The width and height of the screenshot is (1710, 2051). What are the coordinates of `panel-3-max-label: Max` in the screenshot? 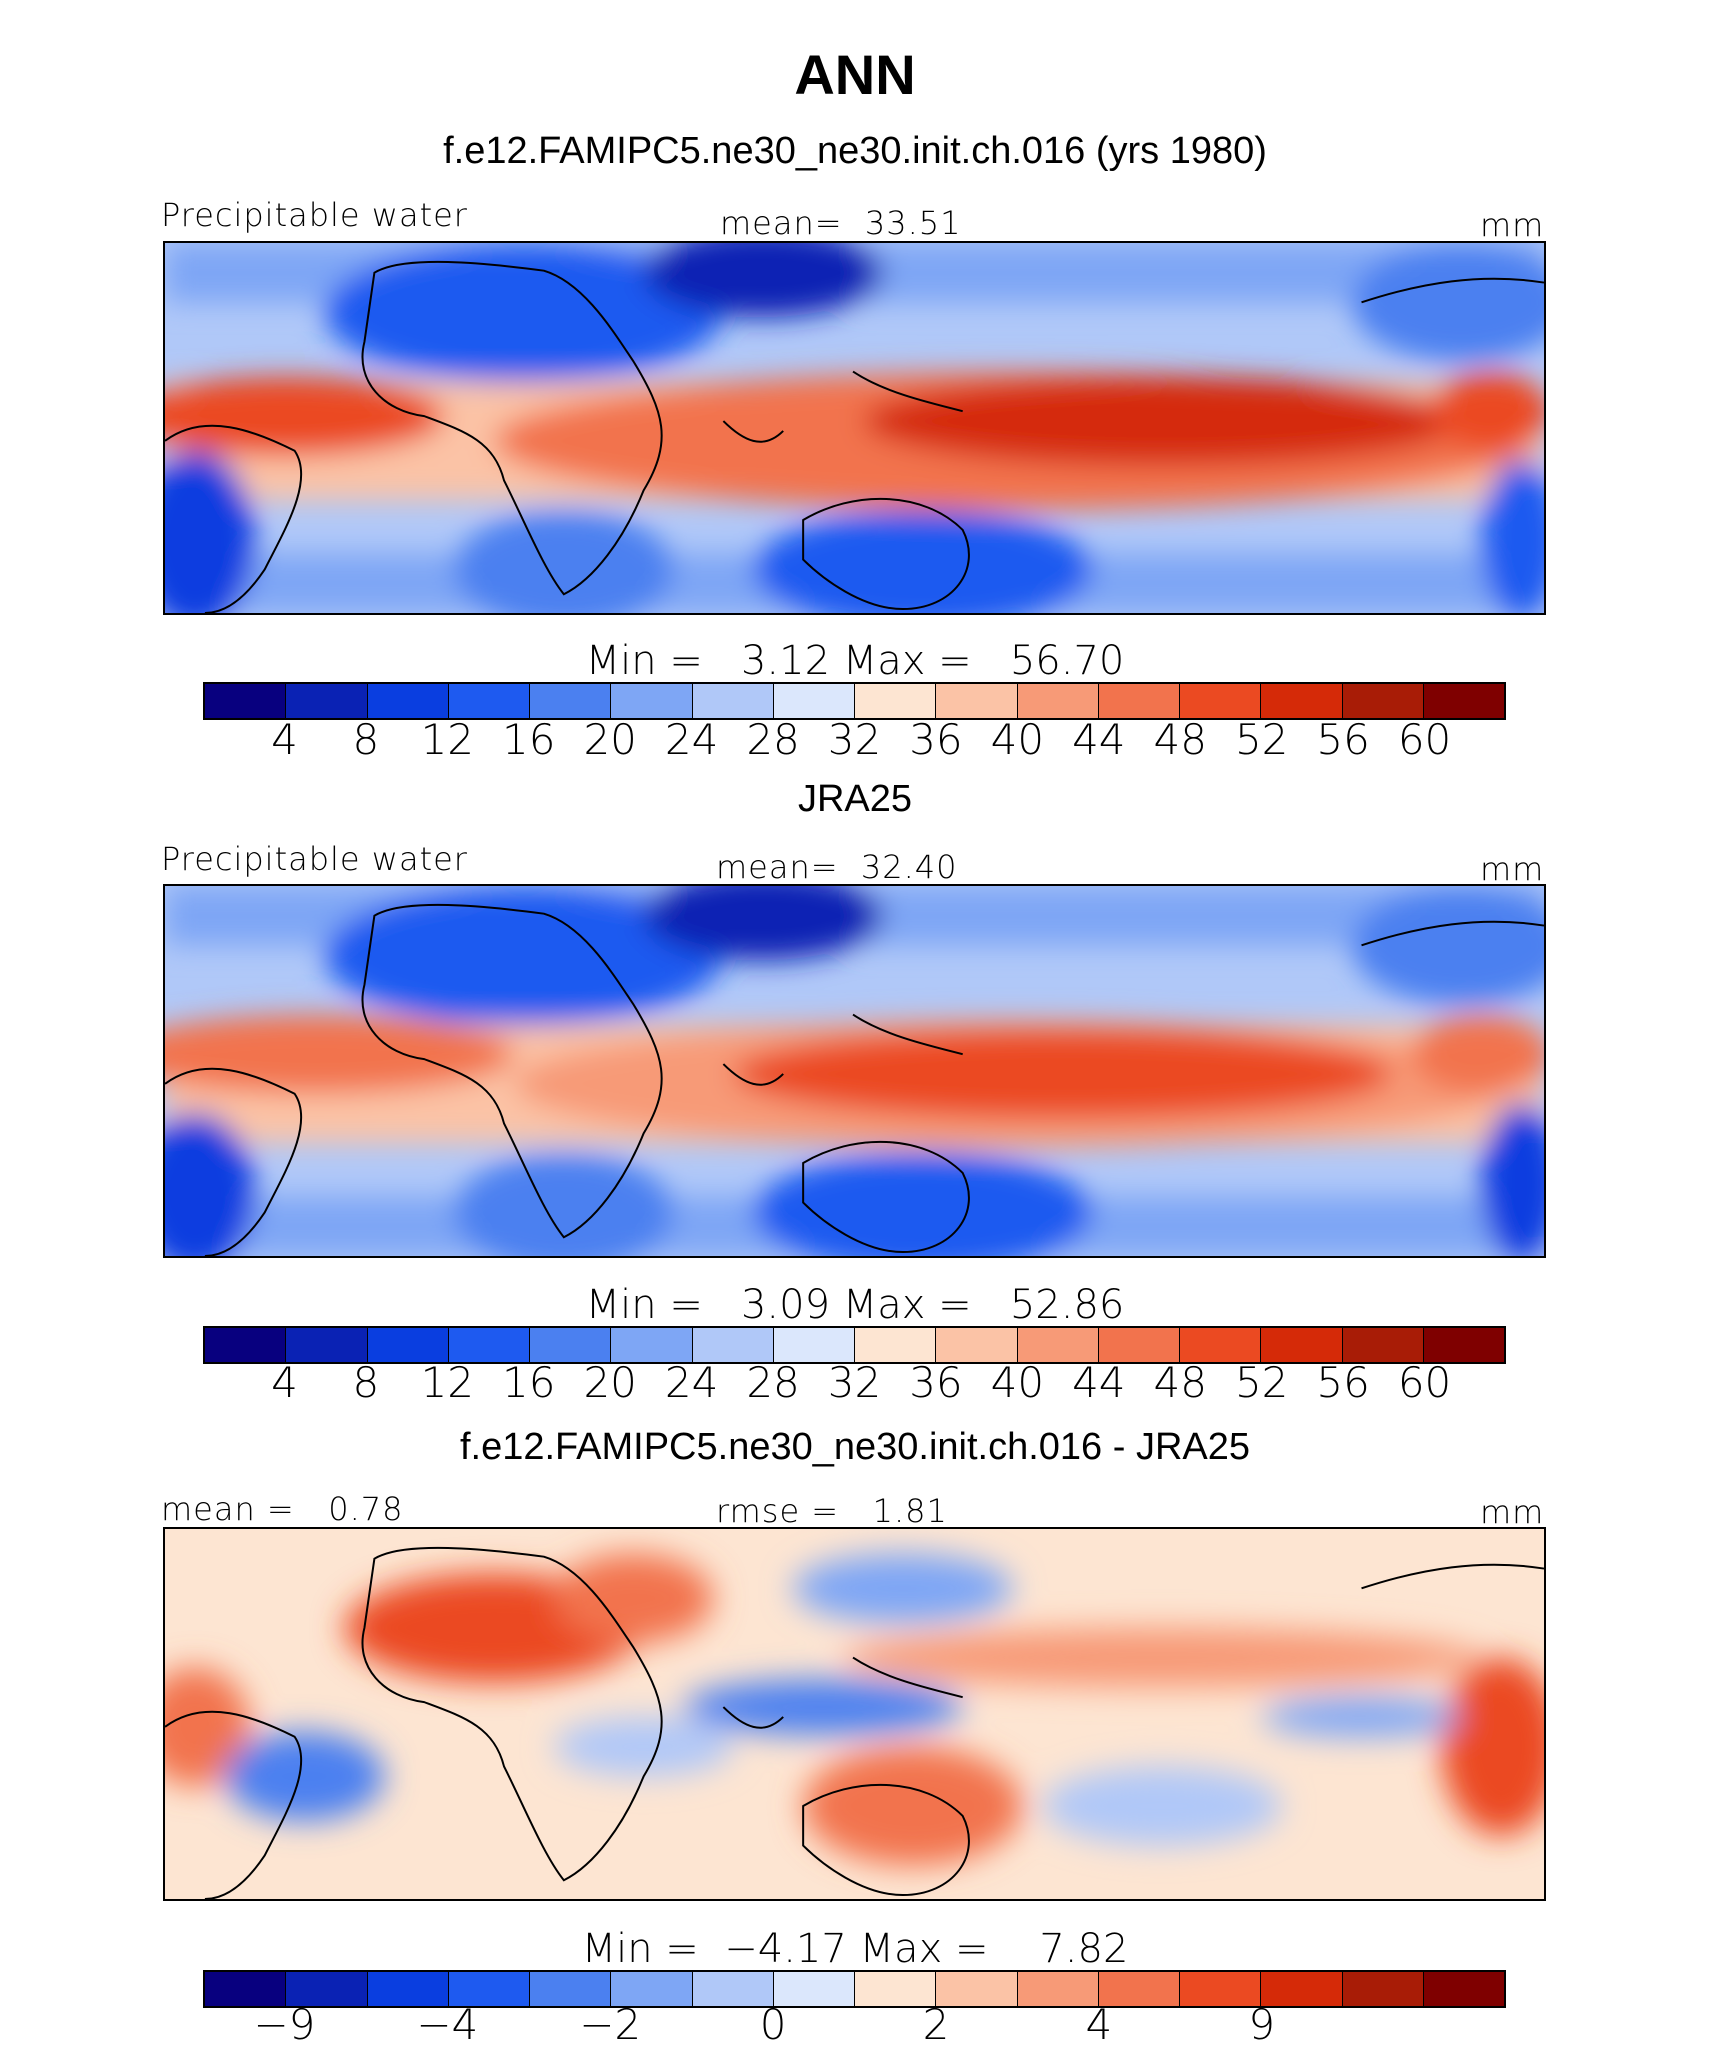 It's located at (901, 1949).